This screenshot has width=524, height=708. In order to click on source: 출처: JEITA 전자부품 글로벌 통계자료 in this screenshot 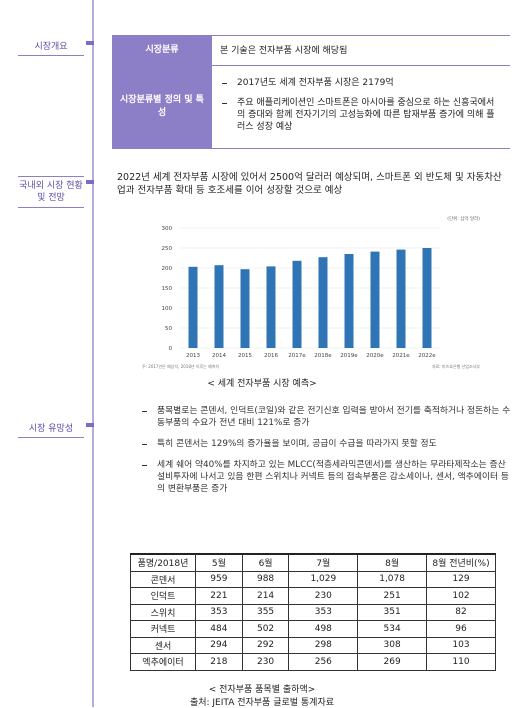, I will do `click(262, 703)`.